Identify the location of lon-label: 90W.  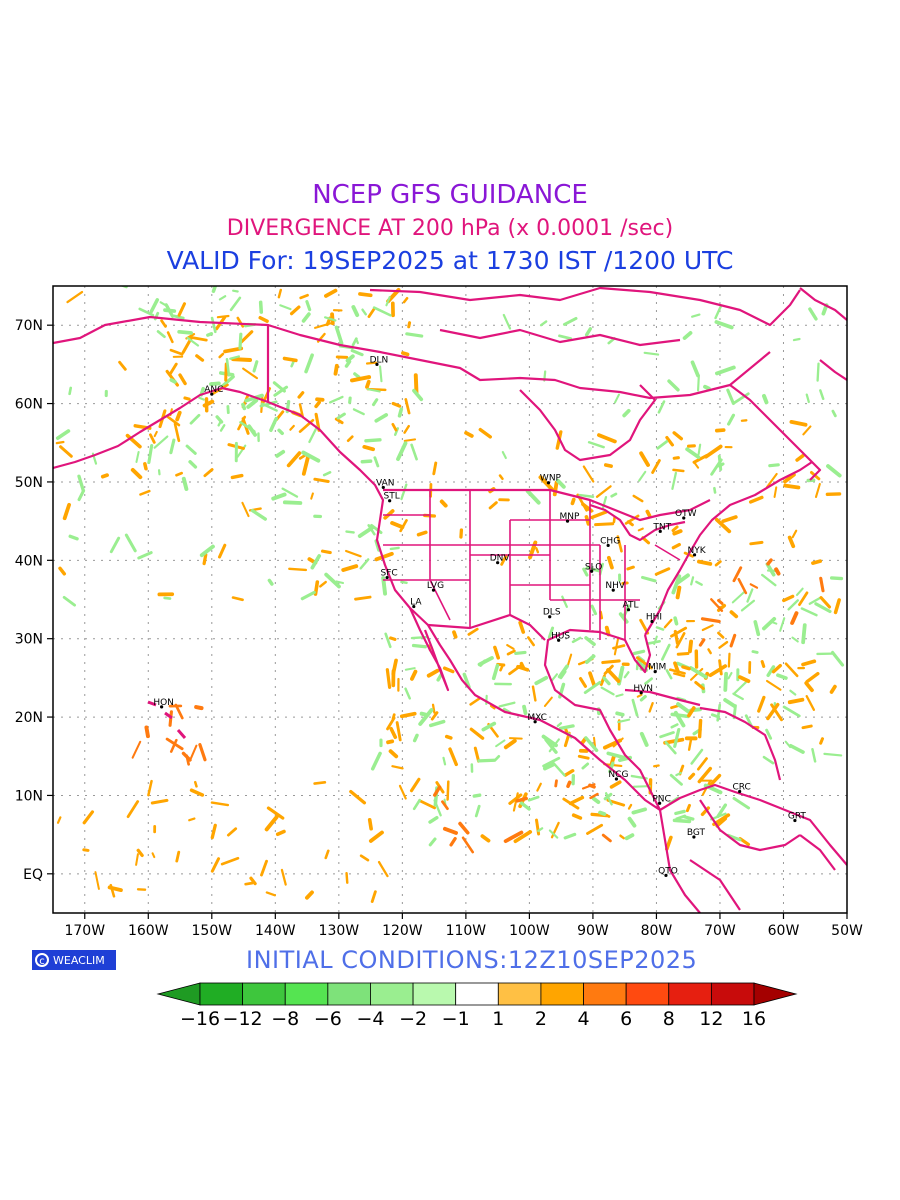
(593, 931).